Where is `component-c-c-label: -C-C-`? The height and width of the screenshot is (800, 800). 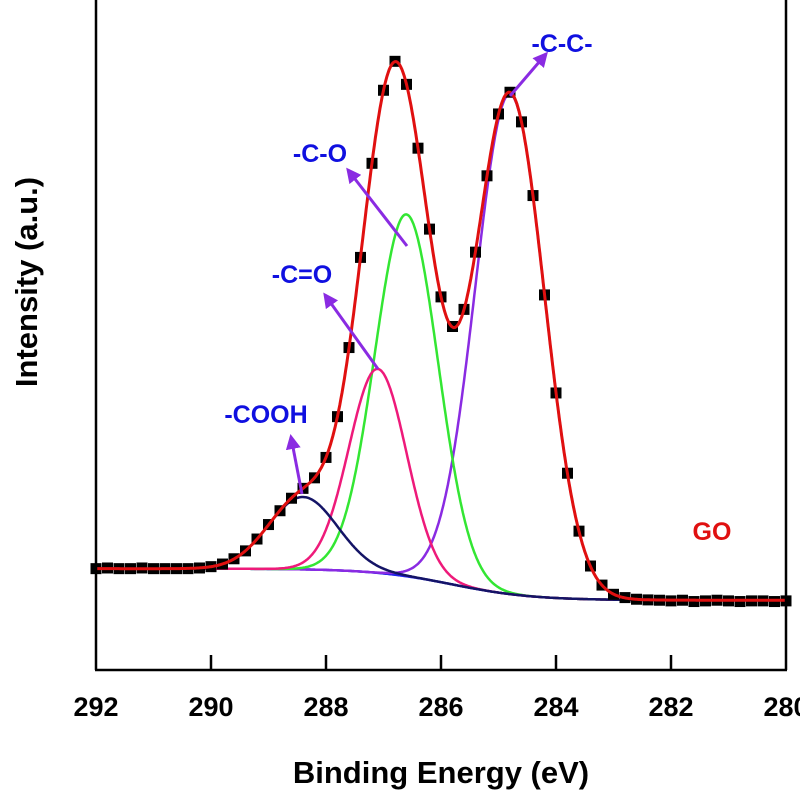 component-c-c-label: -C-C- is located at coordinates (561, 44).